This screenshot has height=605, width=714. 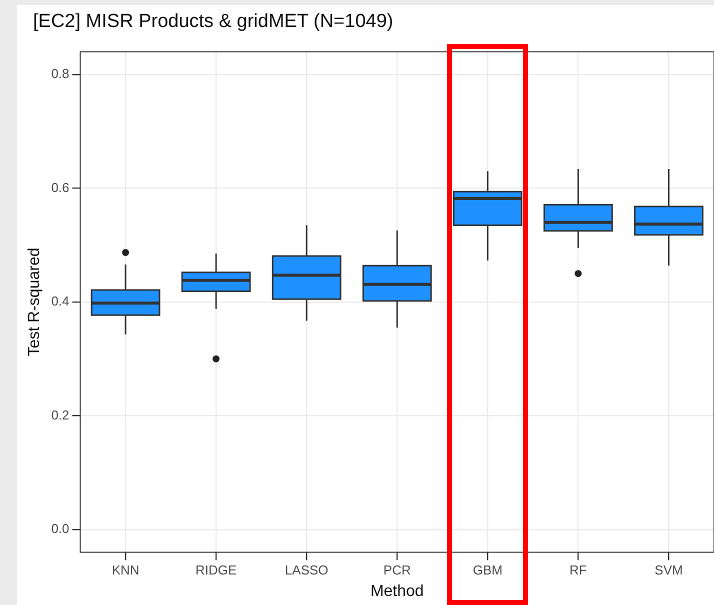 I want to click on x-tick-label: GBM, so click(x=487, y=570).